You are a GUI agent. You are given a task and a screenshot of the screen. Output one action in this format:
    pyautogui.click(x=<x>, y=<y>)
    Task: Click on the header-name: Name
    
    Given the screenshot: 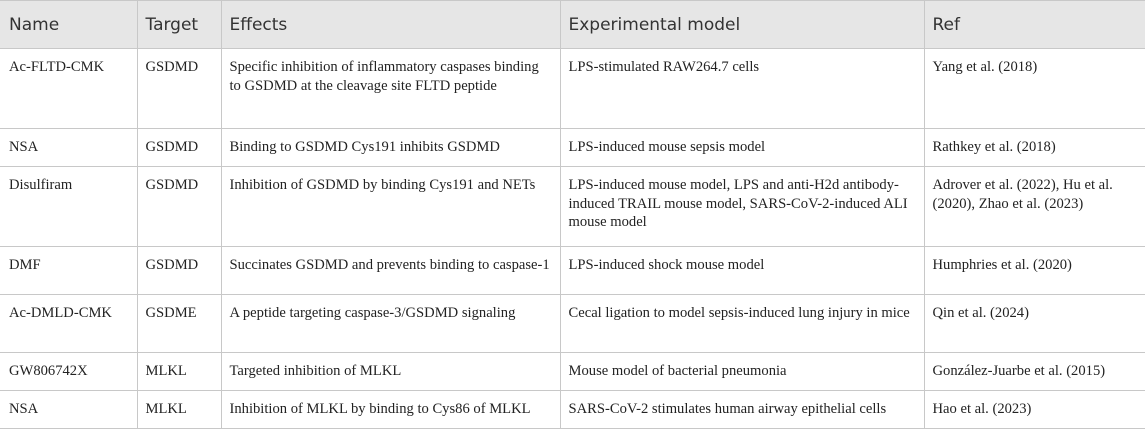 What is the action you would take?
    pyautogui.click(x=68, y=24)
    